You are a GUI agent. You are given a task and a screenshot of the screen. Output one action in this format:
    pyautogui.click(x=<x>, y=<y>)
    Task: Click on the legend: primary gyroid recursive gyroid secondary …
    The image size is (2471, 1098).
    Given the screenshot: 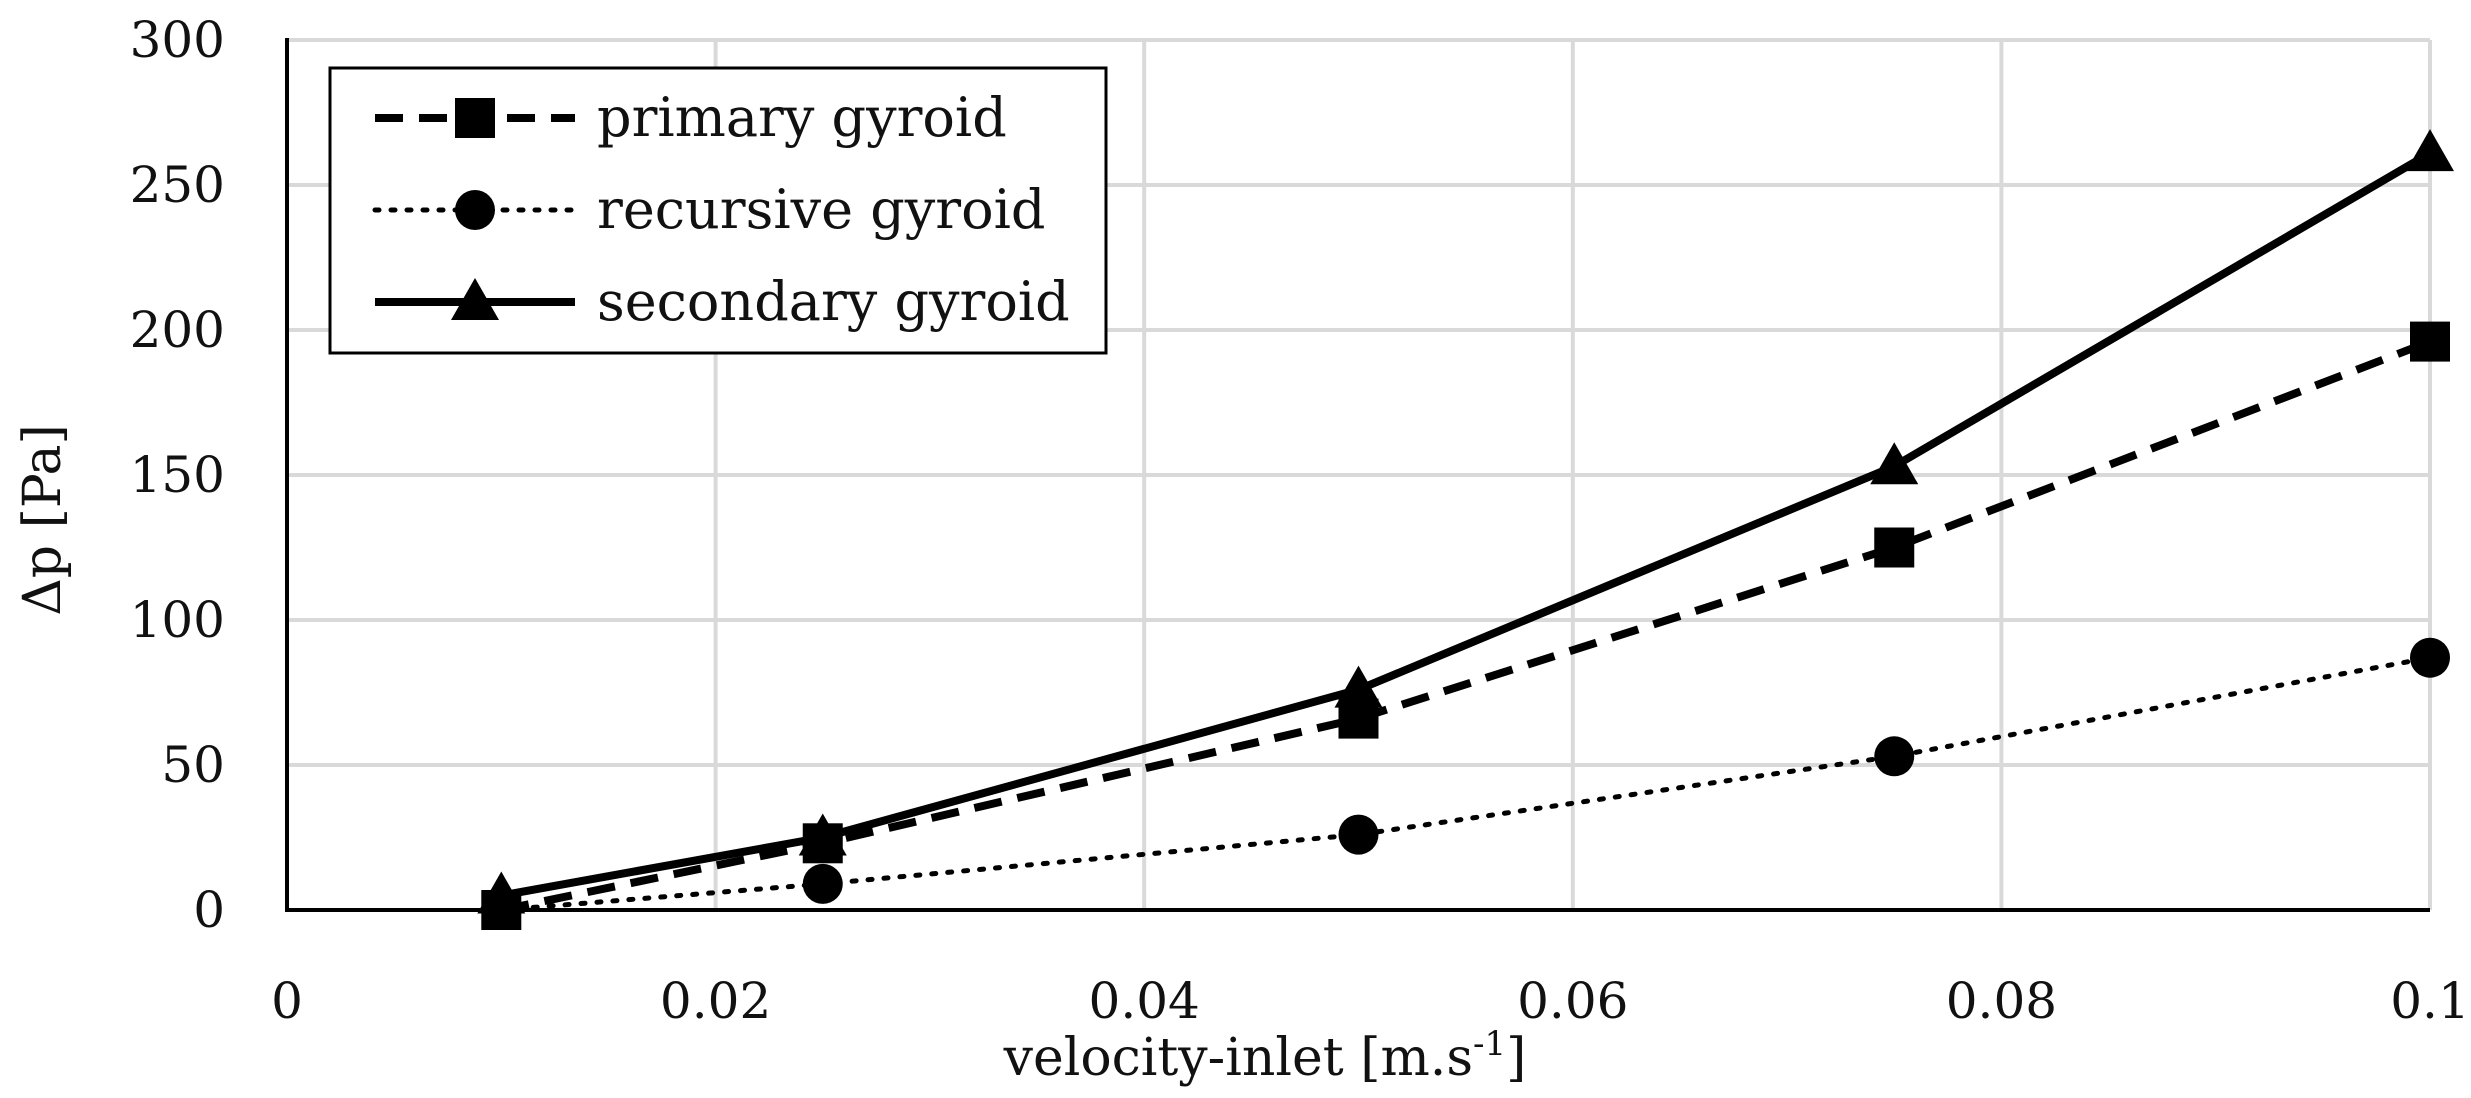 What is the action you would take?
    pyautogui.click(x=718, y=210)
    